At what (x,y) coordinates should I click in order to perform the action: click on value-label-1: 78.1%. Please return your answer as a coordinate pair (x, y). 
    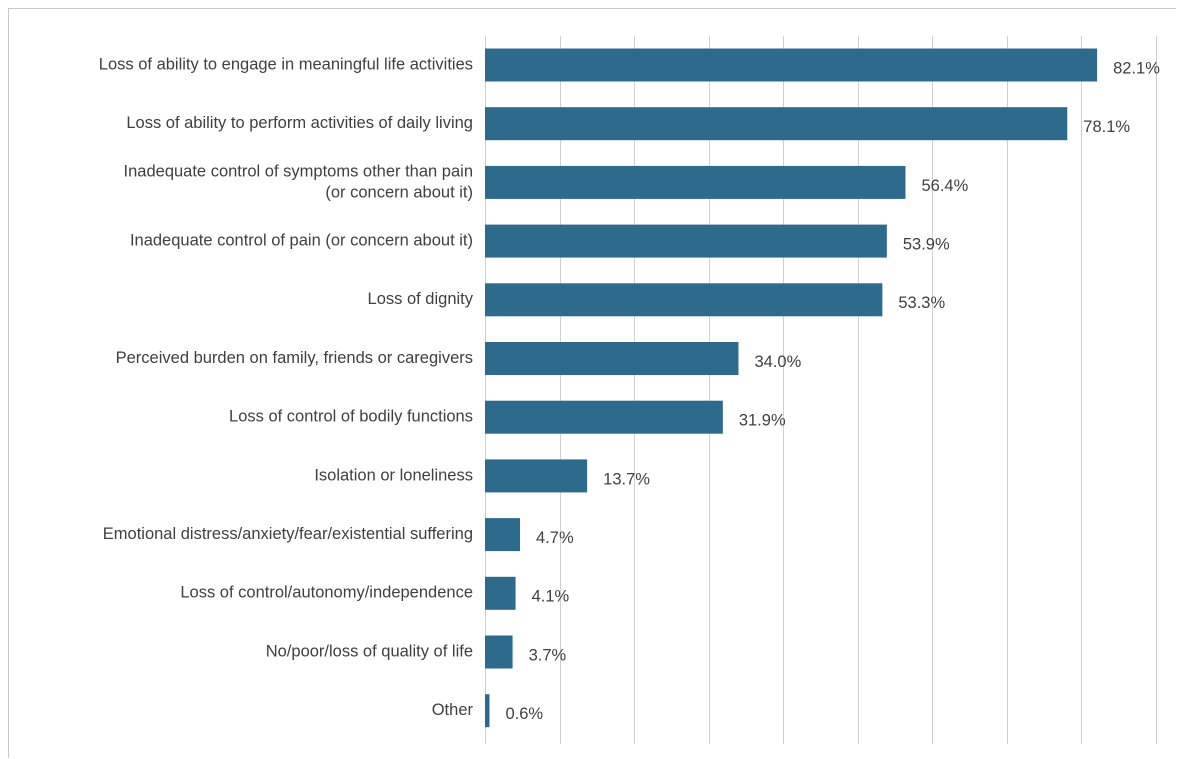
    Looking at the image, I should click on (1106, 127).